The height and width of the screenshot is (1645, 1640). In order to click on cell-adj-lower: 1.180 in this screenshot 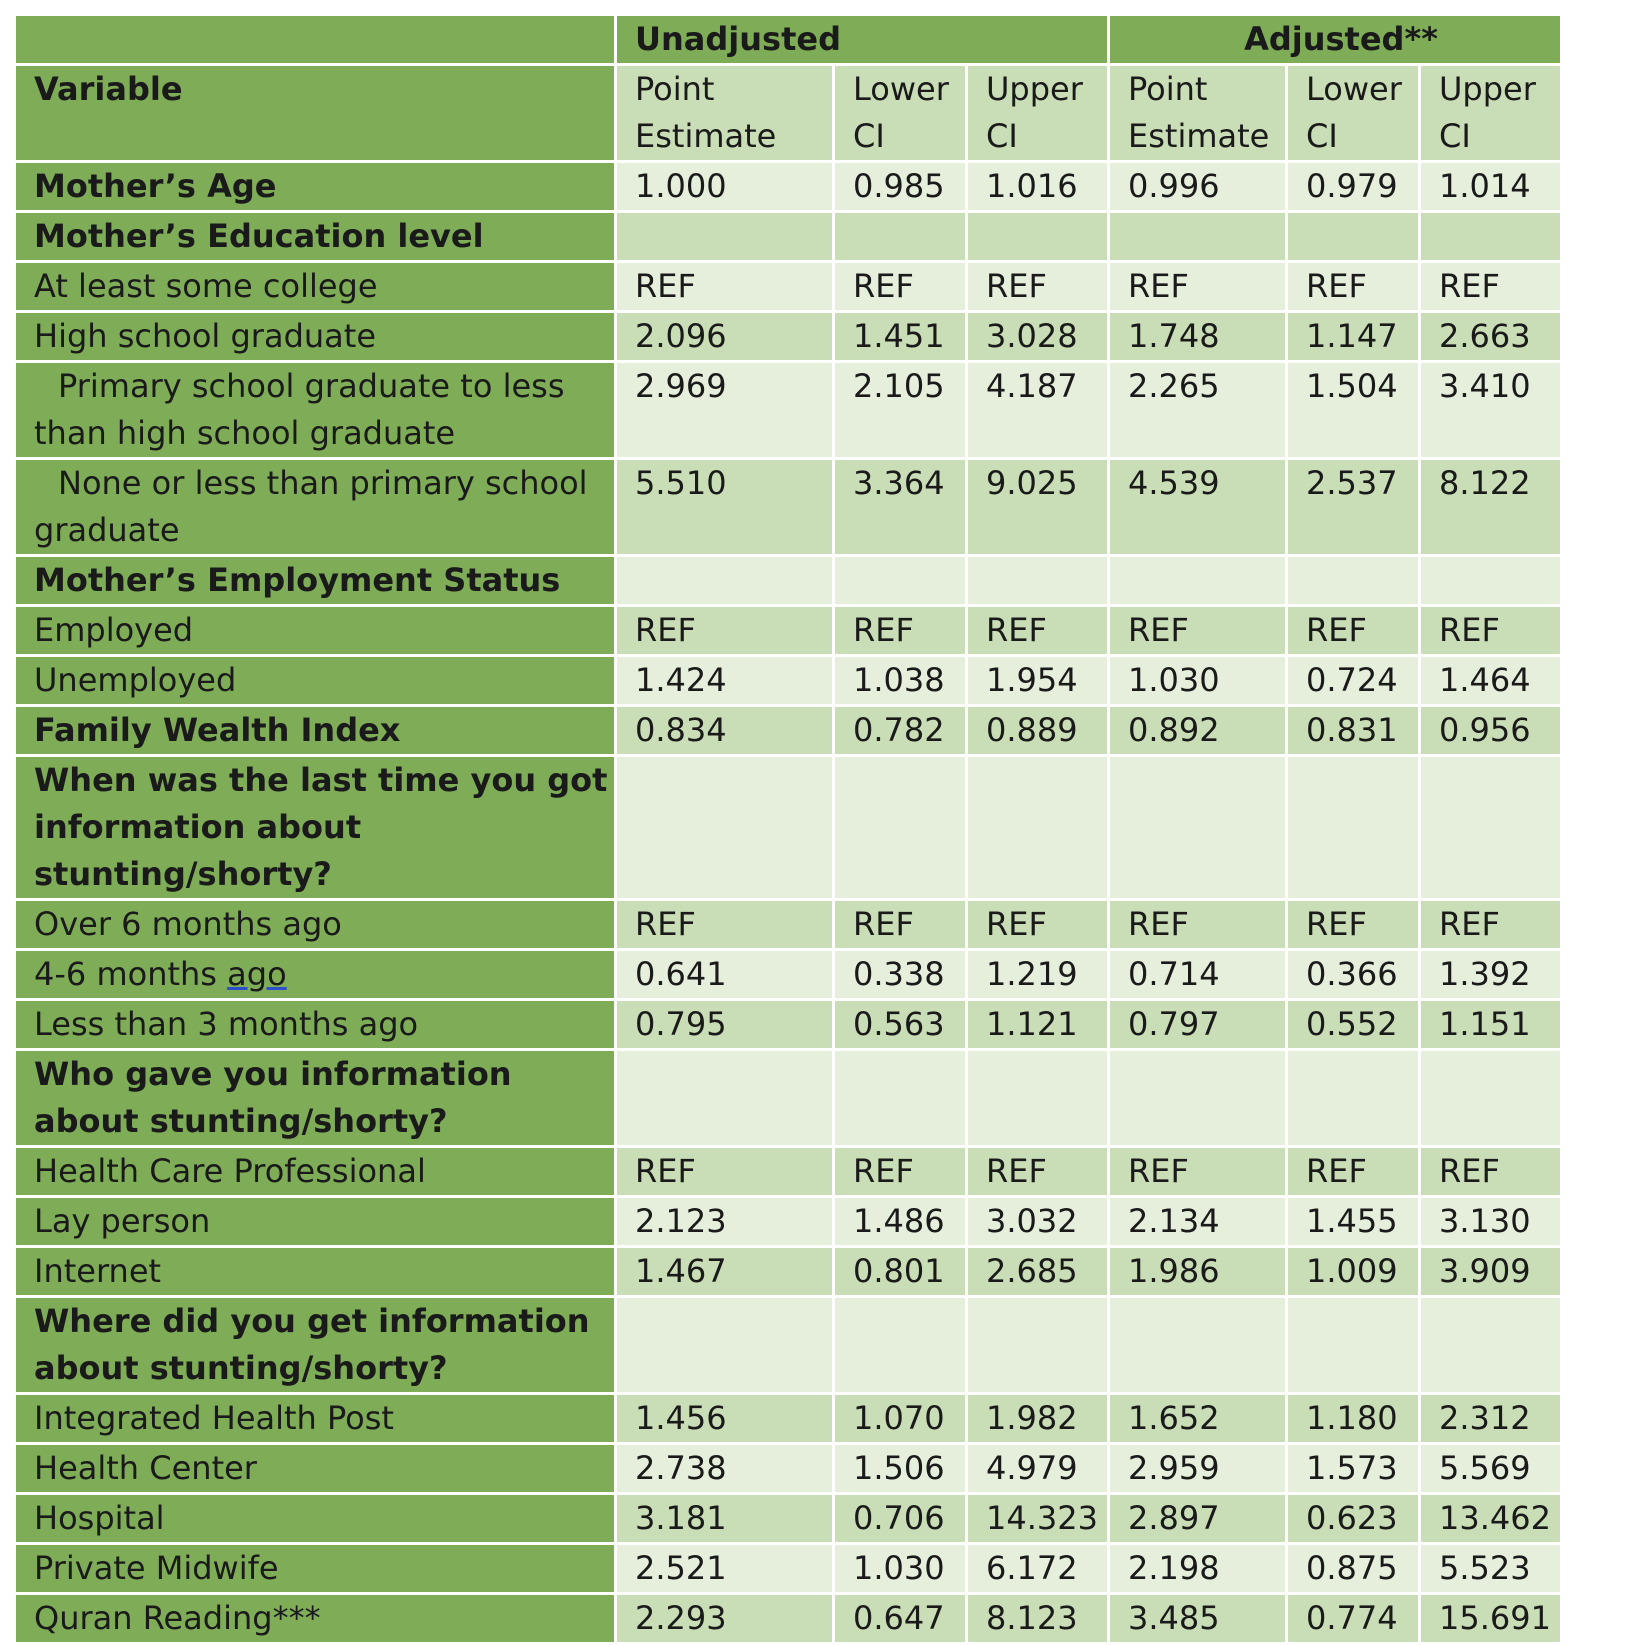, I will do `click(1353, 1418)`.